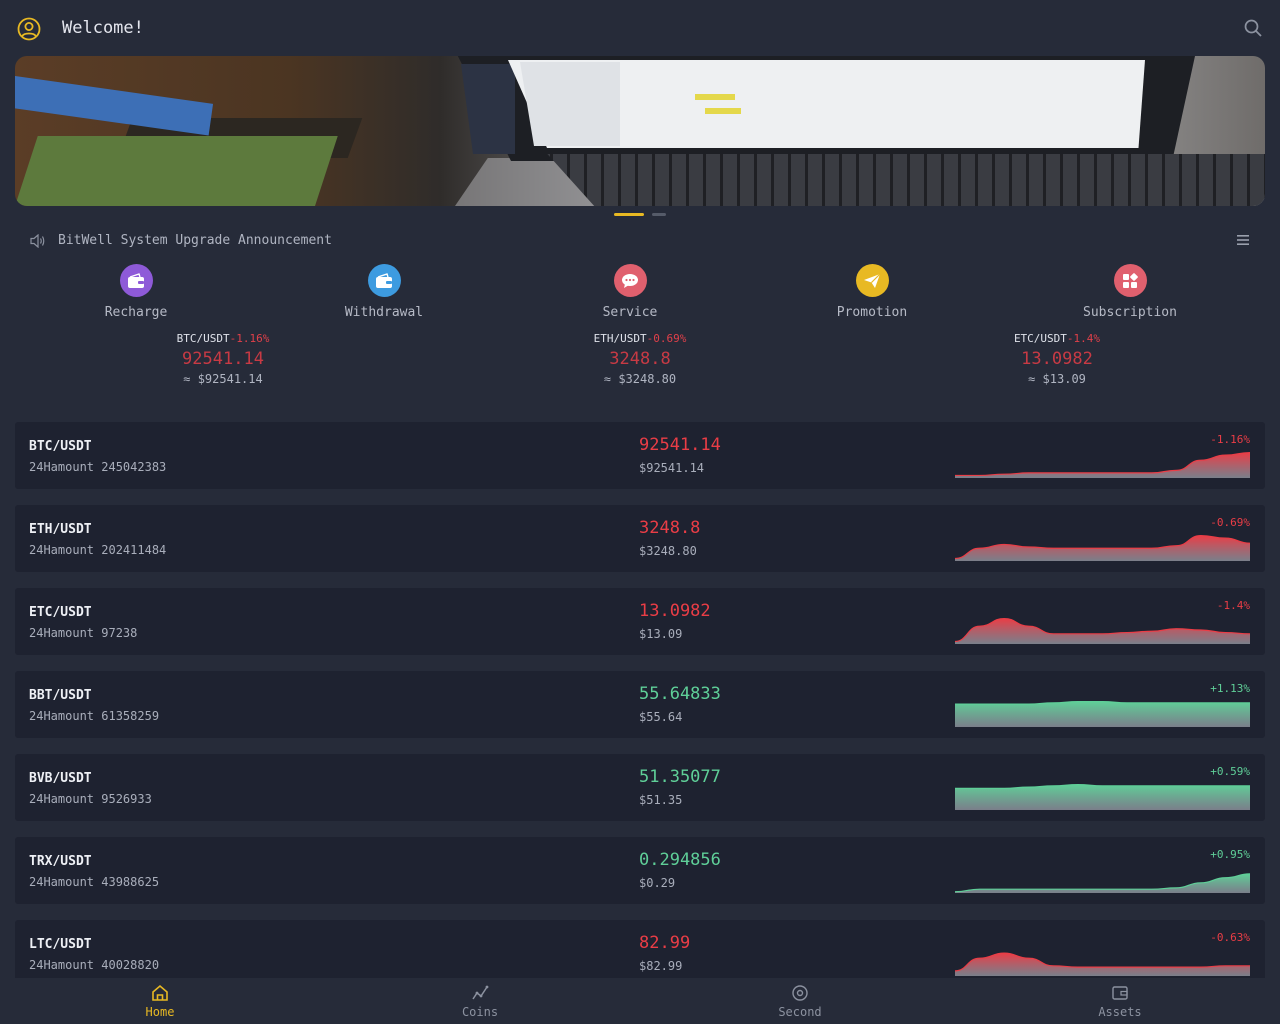  I want to click on row-amount: 24Hamount 97238, so click(83, 633).